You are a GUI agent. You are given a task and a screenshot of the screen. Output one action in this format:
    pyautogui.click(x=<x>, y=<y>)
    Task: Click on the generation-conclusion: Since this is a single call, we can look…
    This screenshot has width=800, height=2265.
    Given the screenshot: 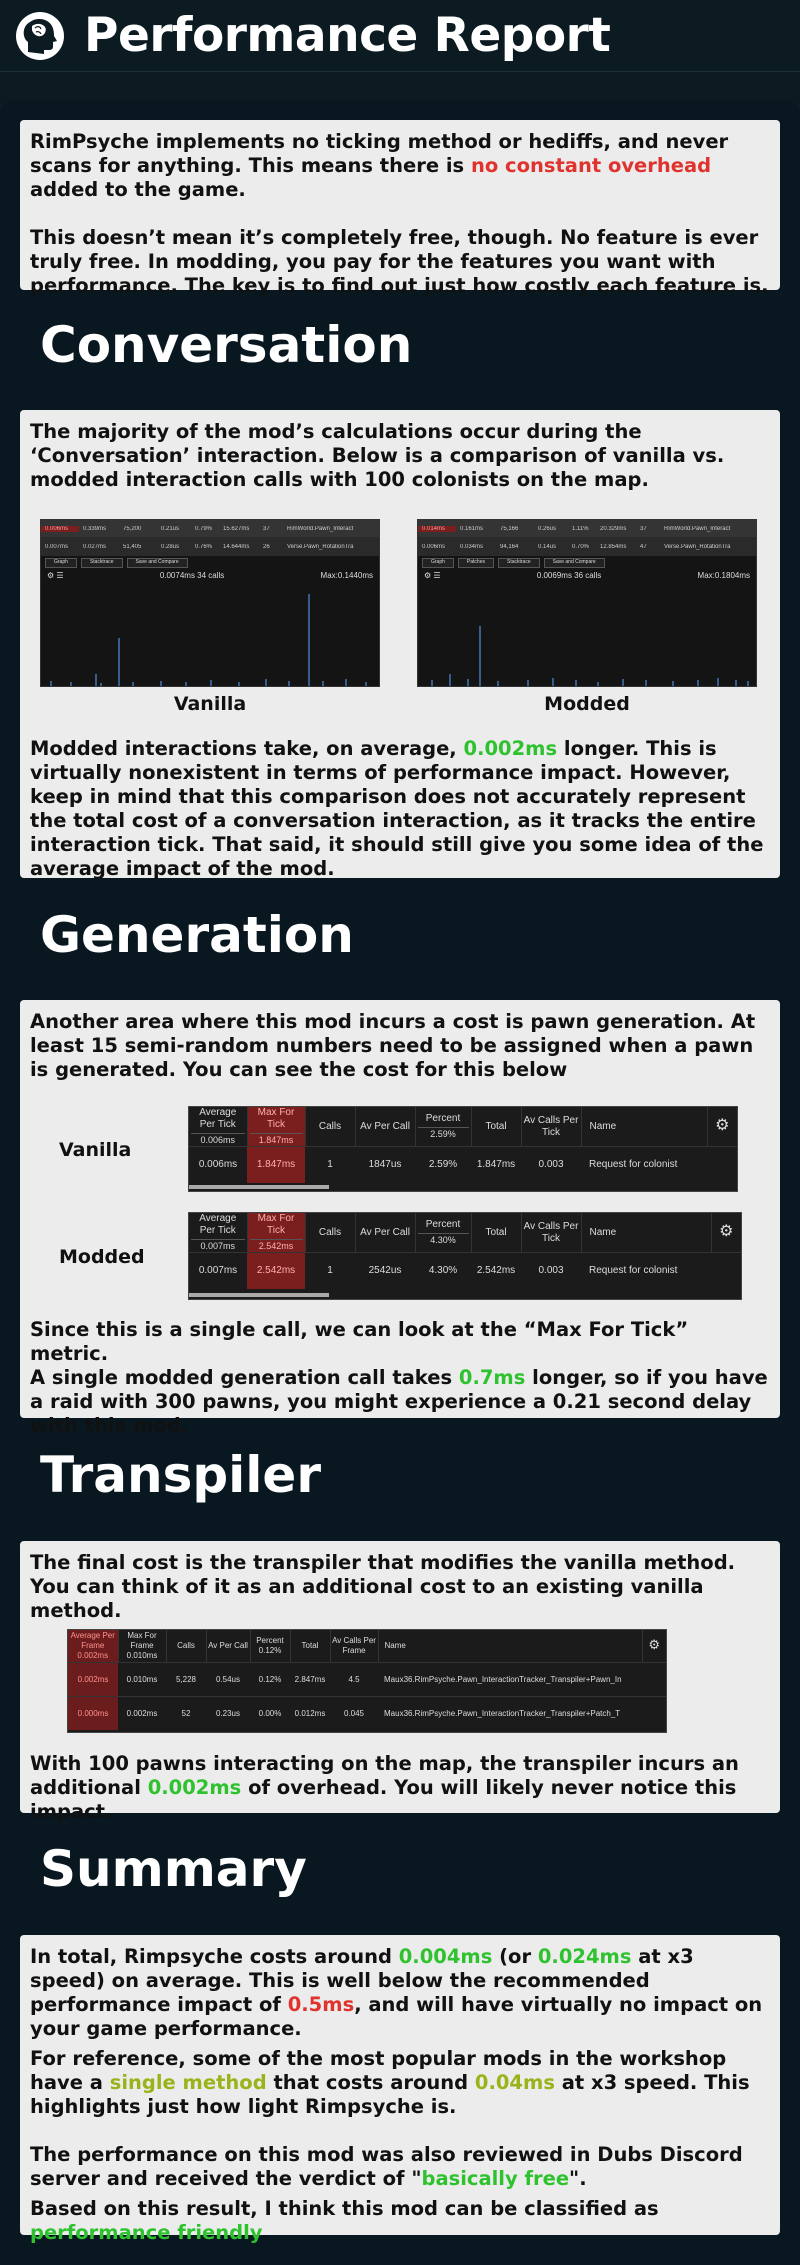 What is the action you would take?
    pyautogui.click(x=400, y=1375)
    